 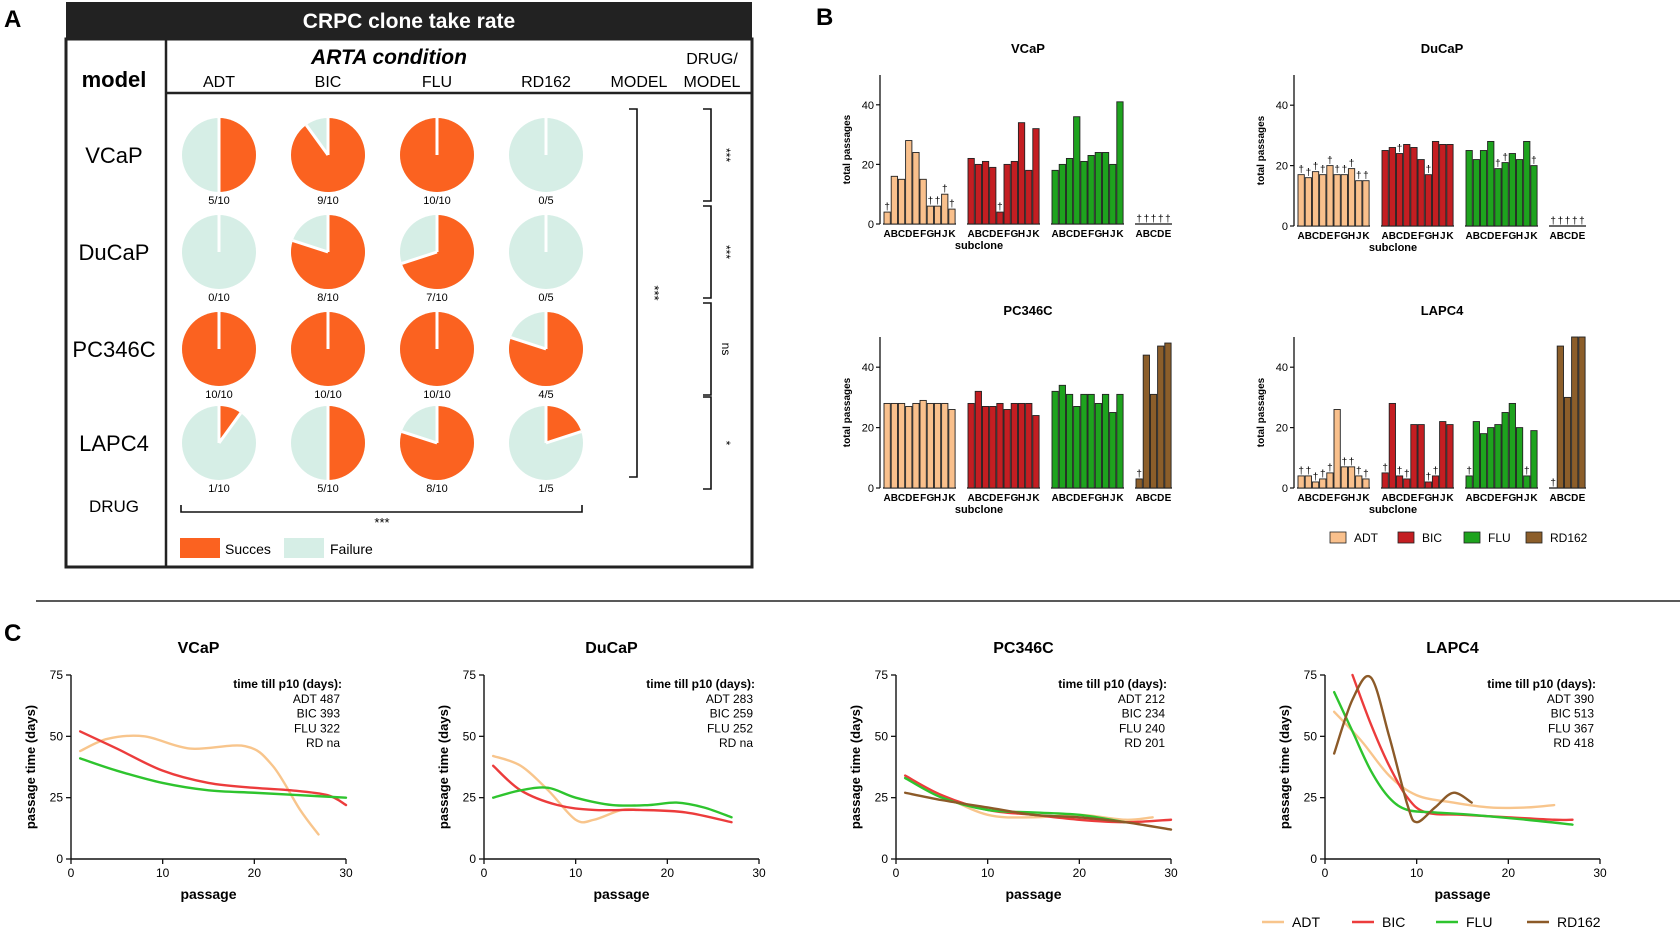 What do you see at coordinates (1431, 922) in the screenshot?
I see `legend-c: ADT BIC FLU RD162` at bounding box center [1431, 922].